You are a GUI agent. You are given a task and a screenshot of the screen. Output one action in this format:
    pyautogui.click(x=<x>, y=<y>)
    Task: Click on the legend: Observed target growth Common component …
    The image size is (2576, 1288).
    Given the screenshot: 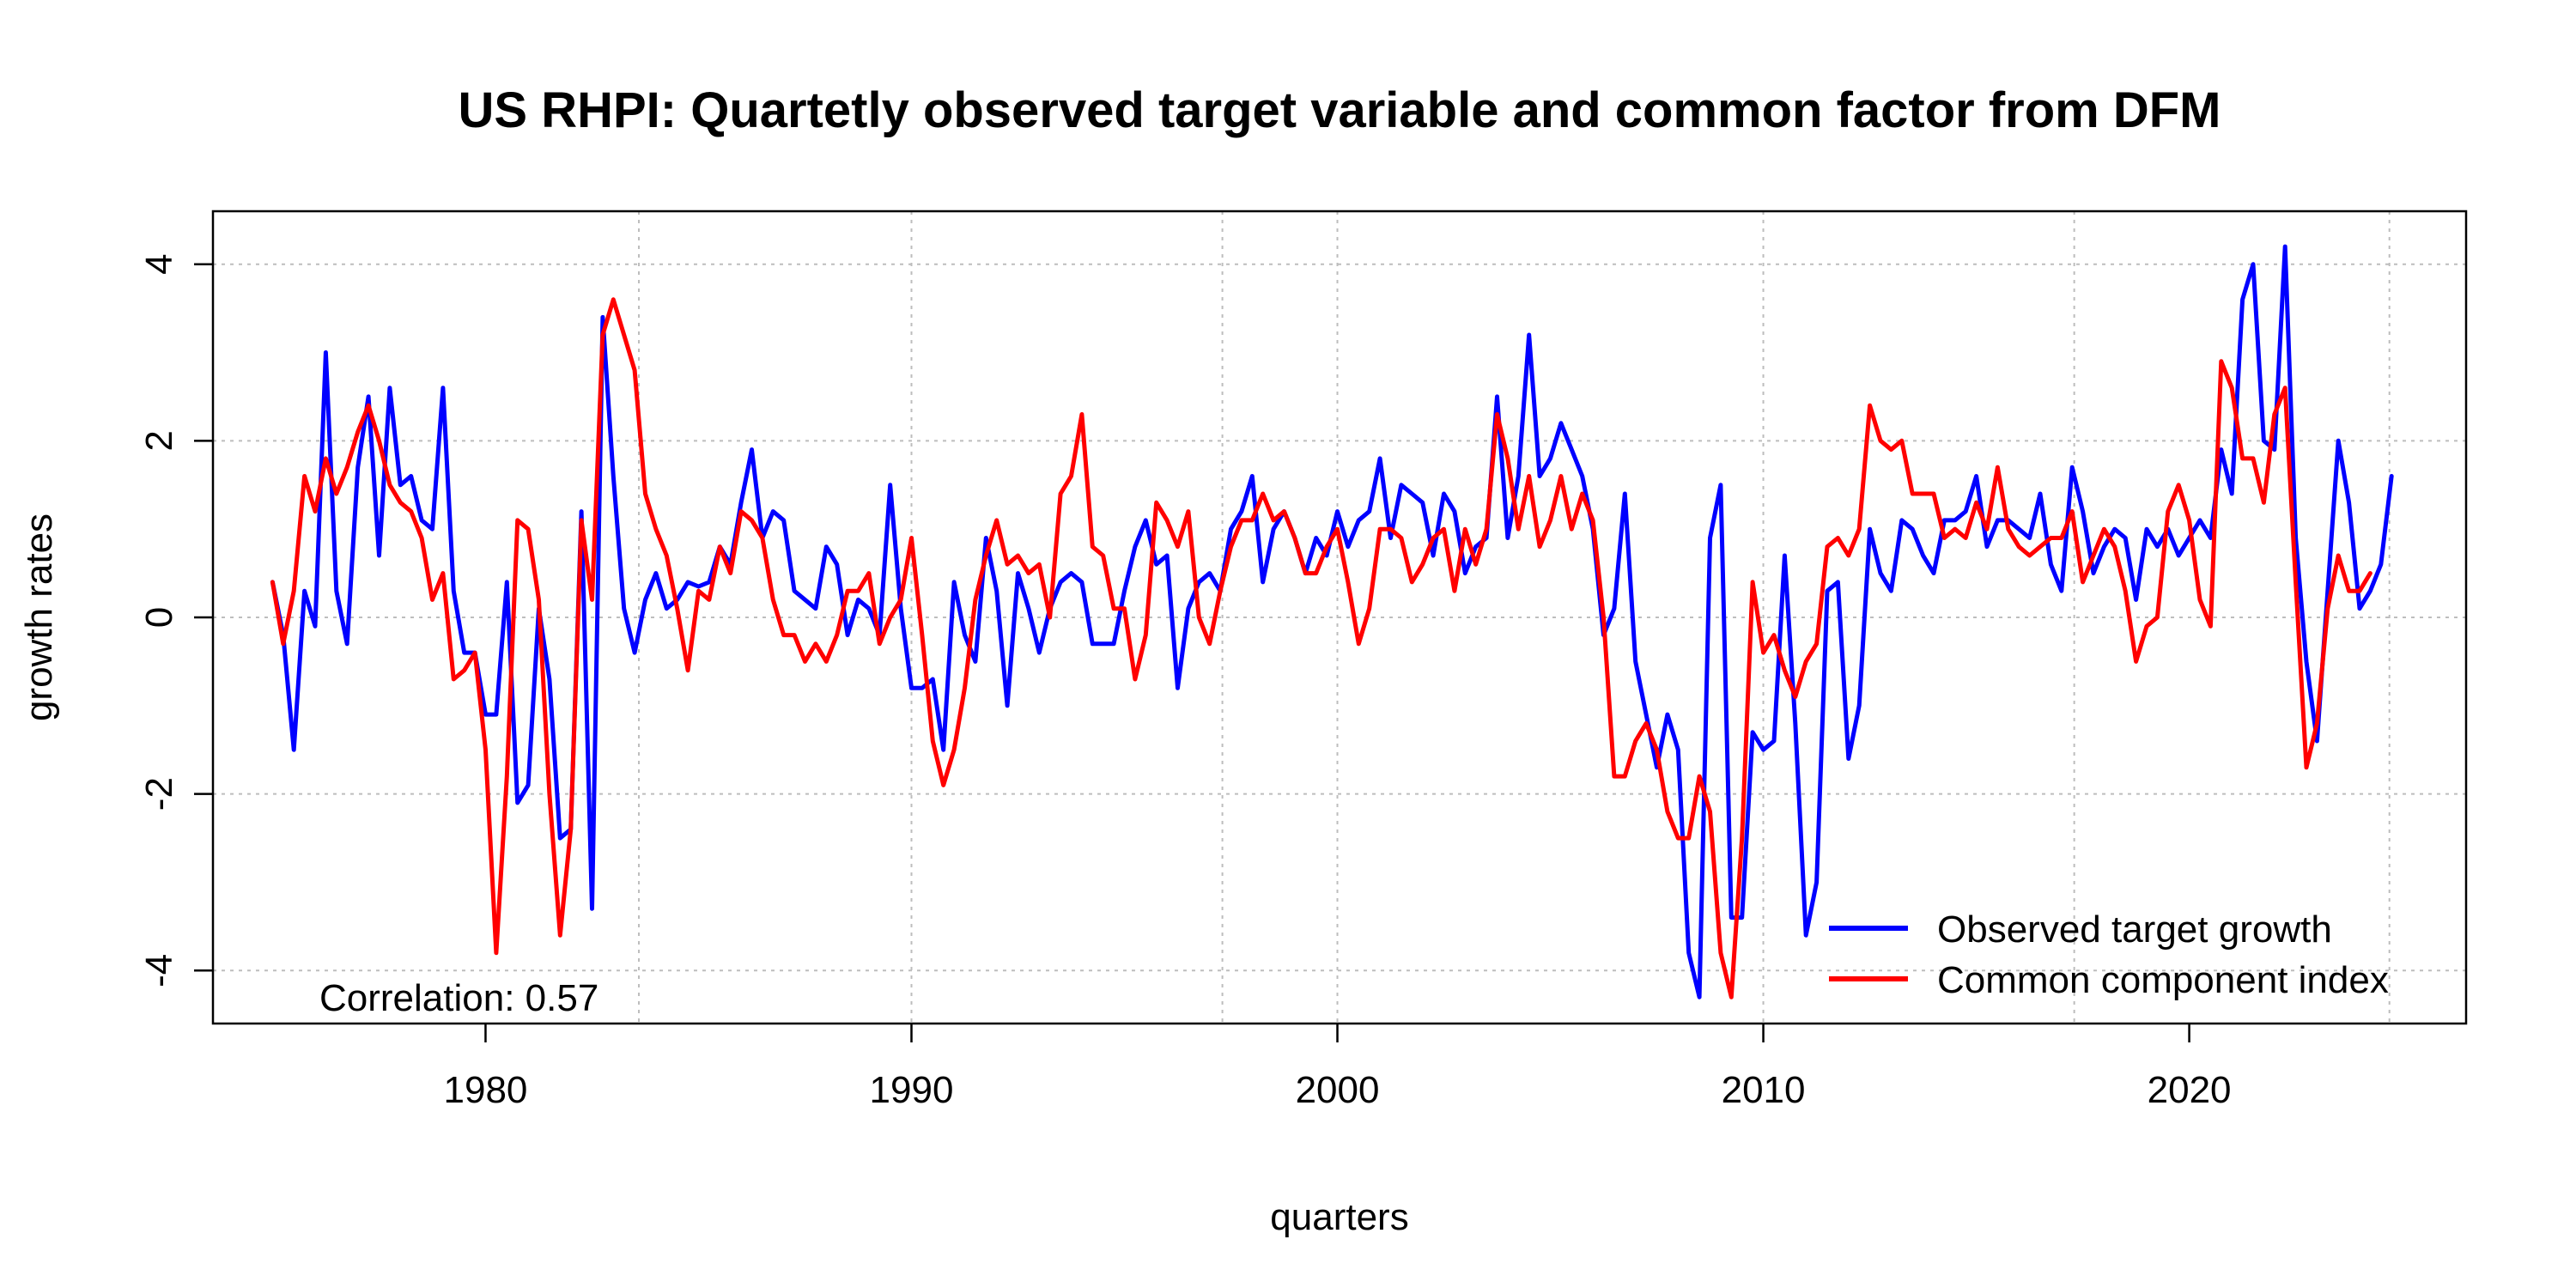 What is the action you would take?
    pyautogui.click(x=2109, y=954)
    